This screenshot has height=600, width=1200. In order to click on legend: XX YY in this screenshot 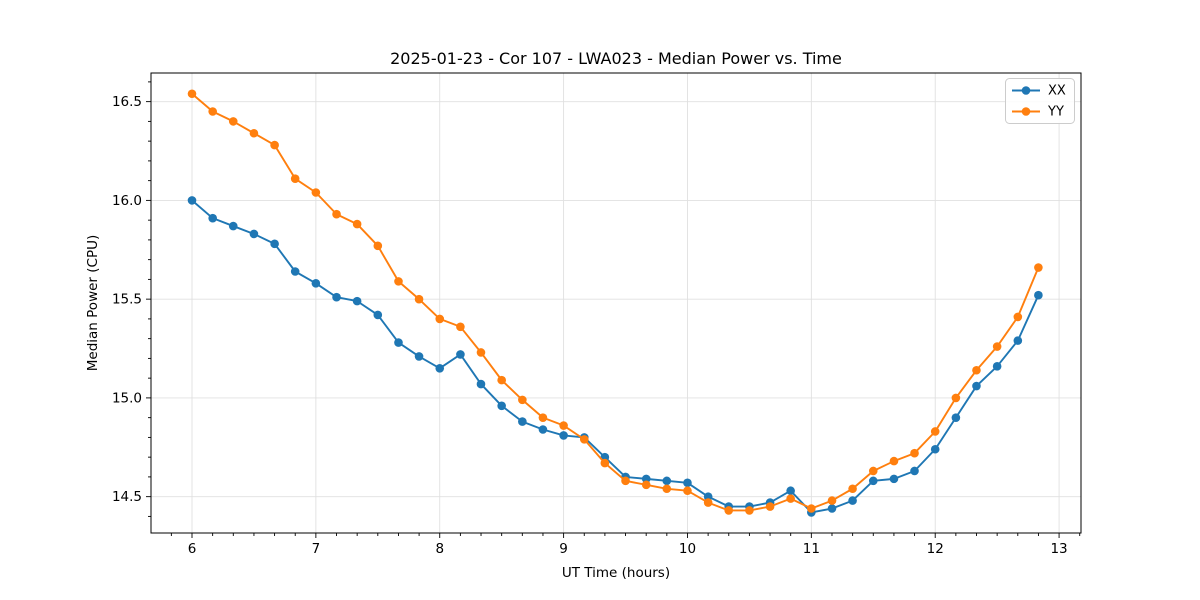, I will do `click(1040, 101)`.